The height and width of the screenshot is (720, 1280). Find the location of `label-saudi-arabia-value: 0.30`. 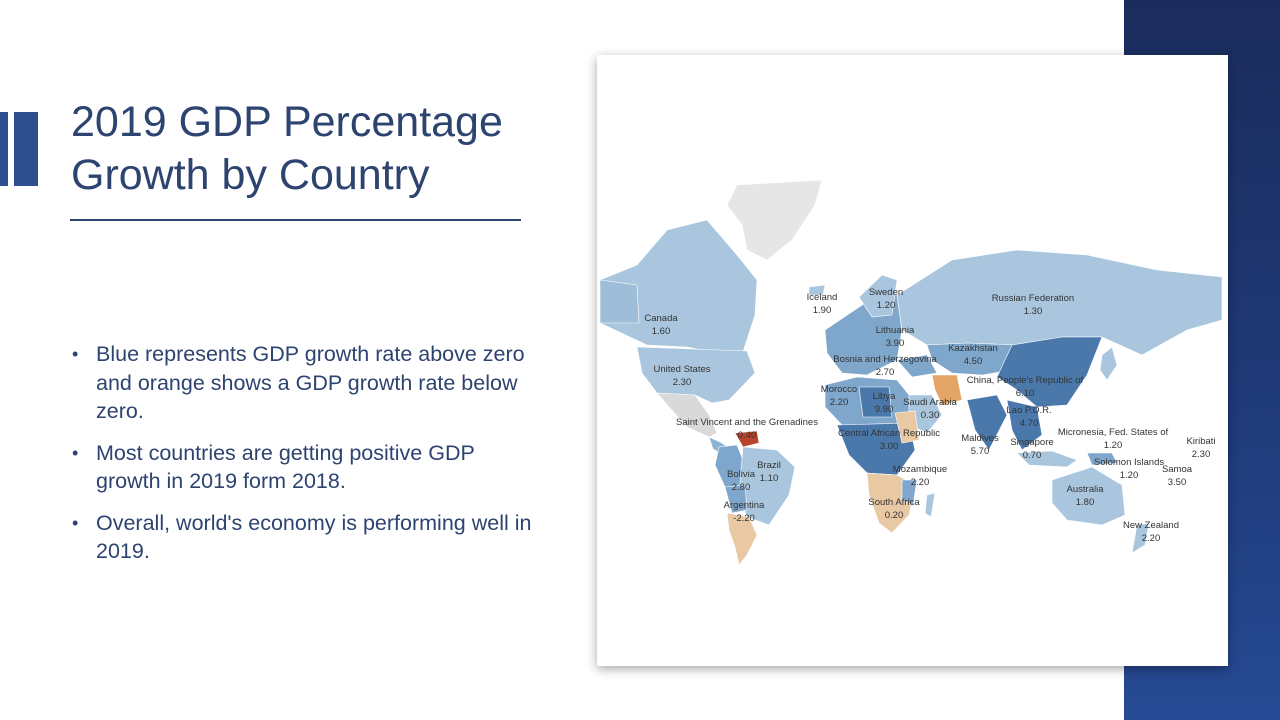

label-saudi-arabia-value: 0.30 is located at coordinates (930, 415).